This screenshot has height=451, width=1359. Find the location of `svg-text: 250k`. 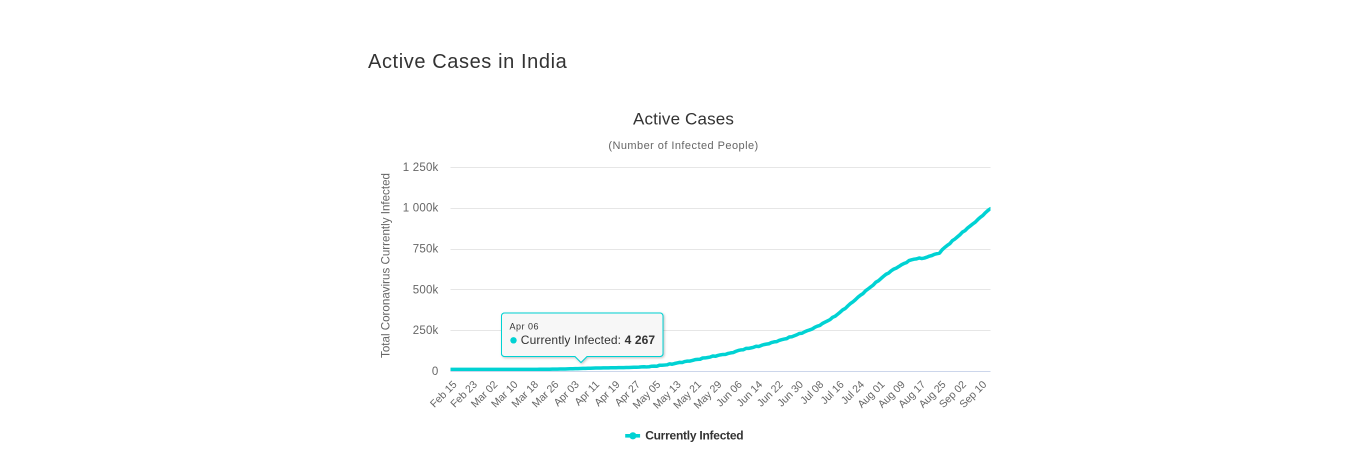

svg-text: 250k is located at coordinates (426, 331).